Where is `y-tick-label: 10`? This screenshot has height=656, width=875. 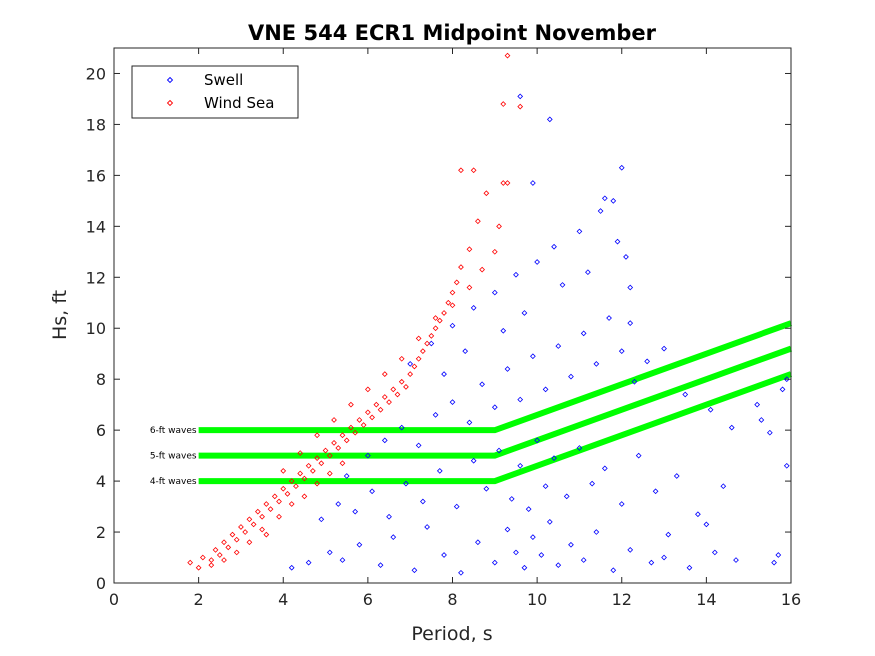 y-tick-label: 10 is located at coordinates (96, 328).